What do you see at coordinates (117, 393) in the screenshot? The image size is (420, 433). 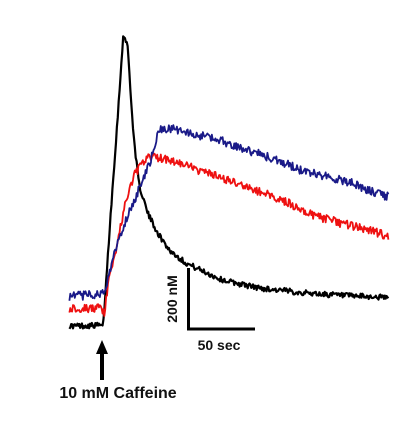 I see `caffeine-label: 10 mM Caffeine` at bounding box center [117, 393].